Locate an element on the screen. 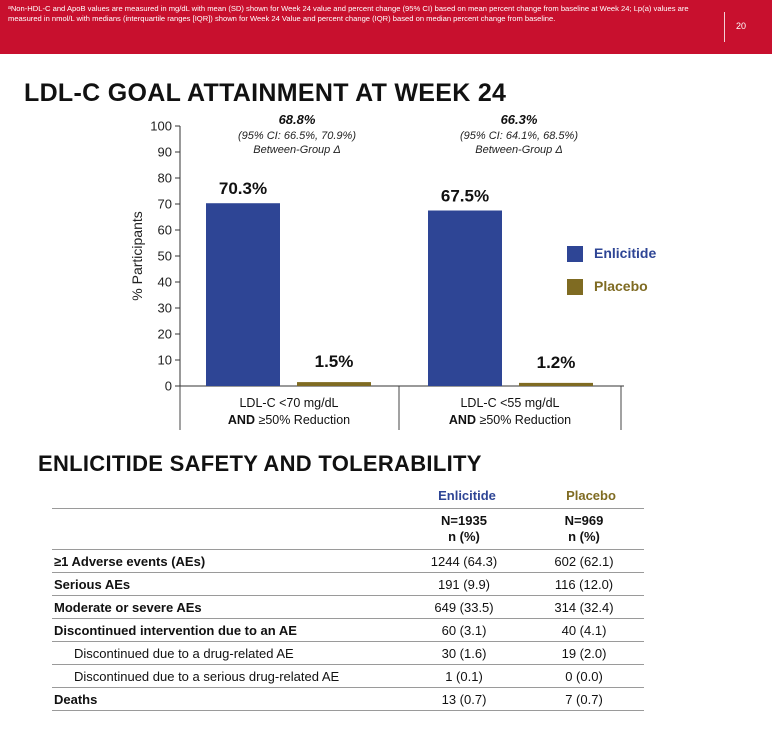 The image size is (772, 748). column-header-enlicitide: Enlicitide is located at coordinates (467, 495).